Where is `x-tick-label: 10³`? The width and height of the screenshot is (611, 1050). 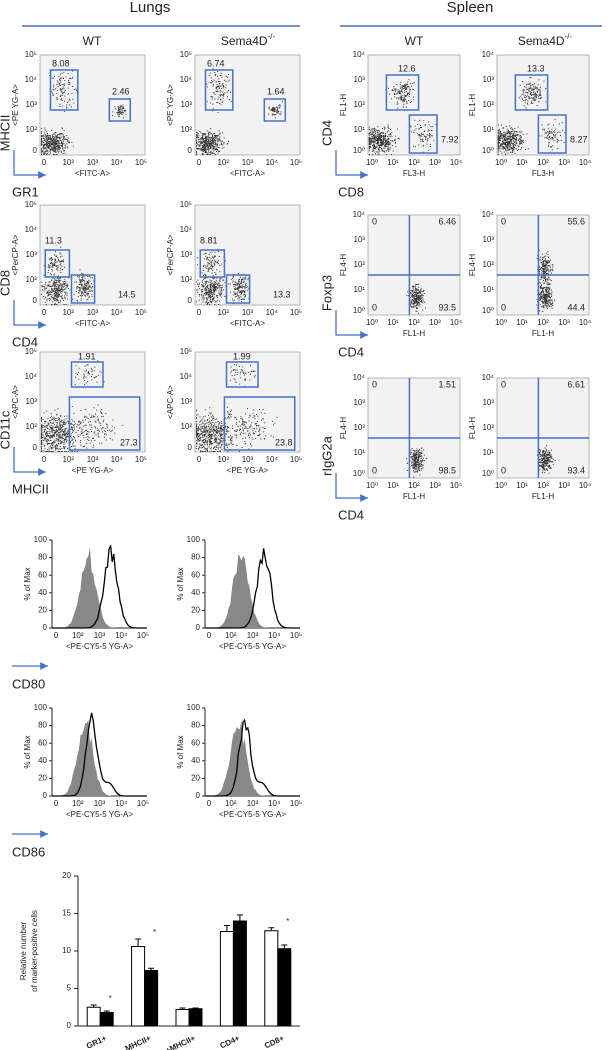
x-tick-label: 10³ is located at coordinates (93, 162).